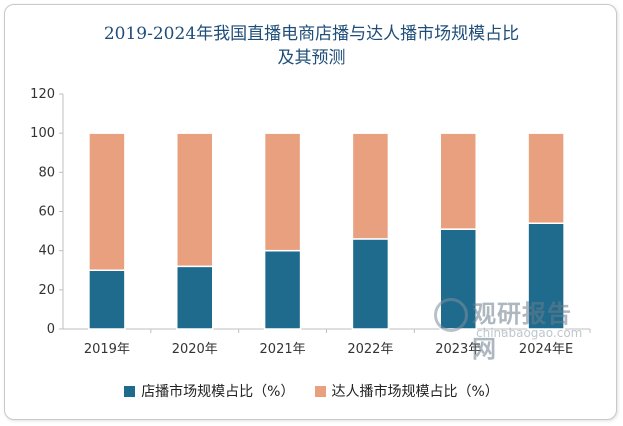  What do you see at coordinates (311, 46) in the screenshot?
I see `chart-title: 2019-2024年我国直播电商店播与达人播市场规模占比 及其预测` at bounding box center [311, 46].